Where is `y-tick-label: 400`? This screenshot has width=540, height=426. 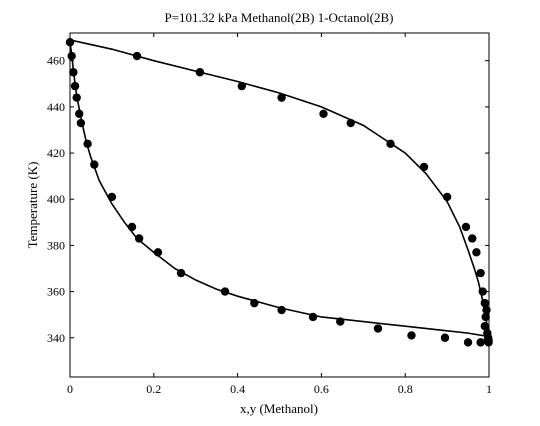 y-tick-label: 400 is located at coordinates (56, 199).